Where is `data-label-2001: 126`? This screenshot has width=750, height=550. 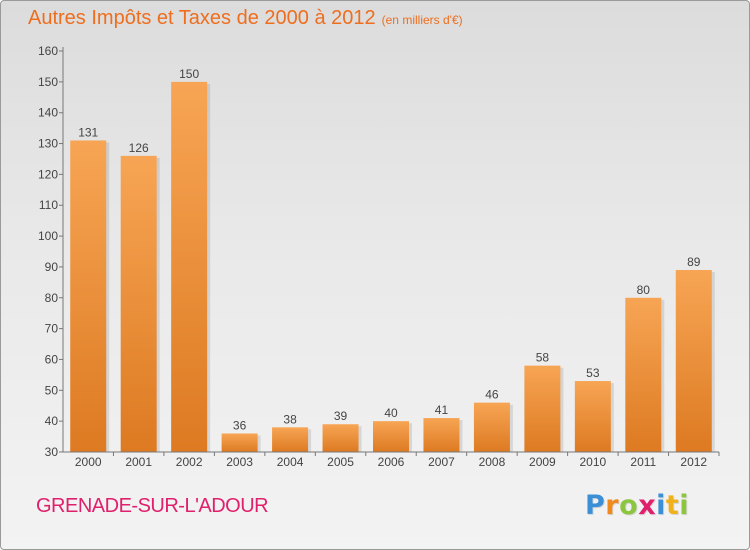 data-label-2001: 126 is located at coordinates (139, 148).